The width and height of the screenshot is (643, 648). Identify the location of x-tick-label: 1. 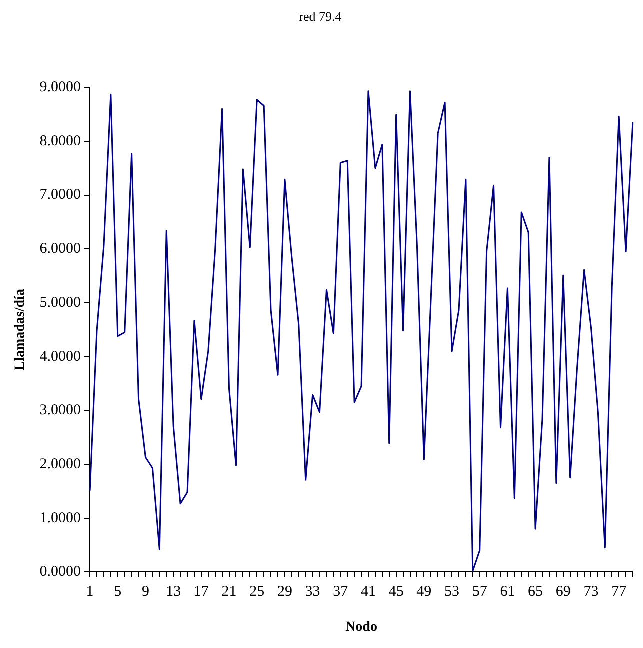
(90, 592).